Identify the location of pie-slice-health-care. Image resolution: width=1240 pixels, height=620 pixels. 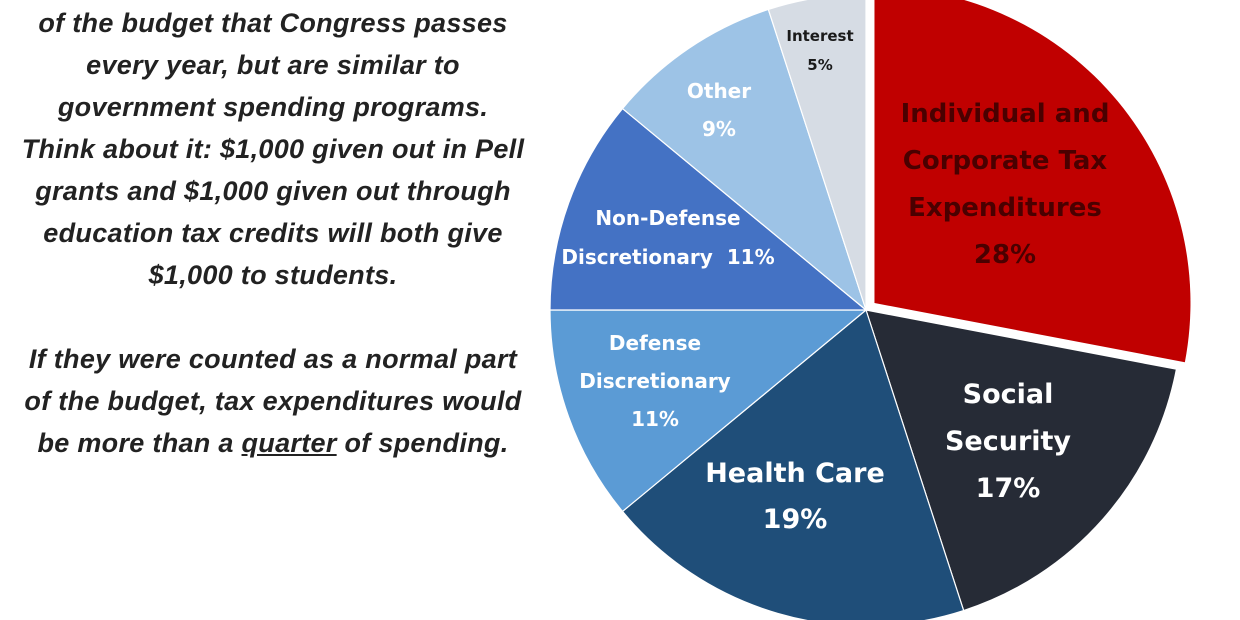
(793, 464).